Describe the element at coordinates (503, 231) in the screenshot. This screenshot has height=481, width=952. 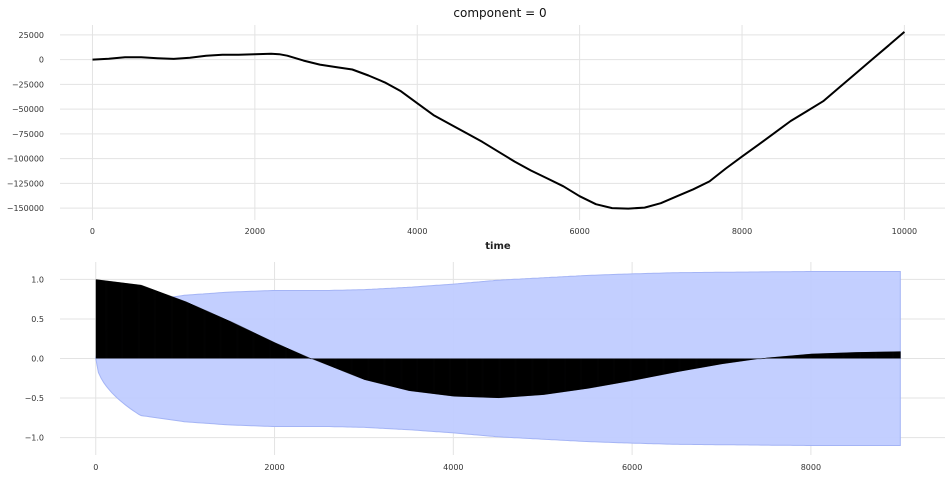
I see `top-x-tick-labels: 0 2000 4000 6000 8000 10000` at that location.